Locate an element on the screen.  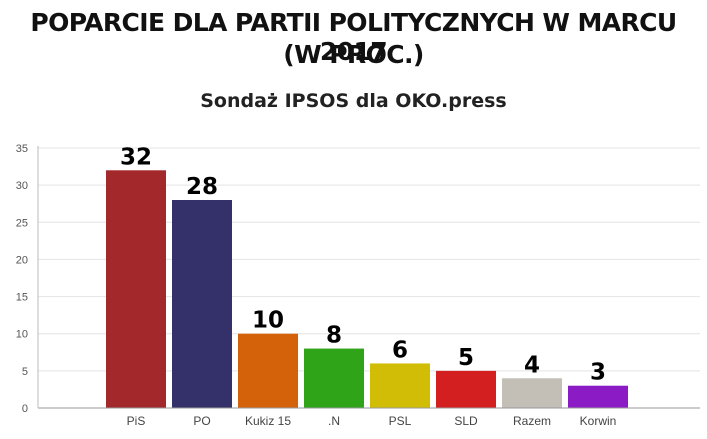
x-category-label: PiS is located at coordinates (136, 421).